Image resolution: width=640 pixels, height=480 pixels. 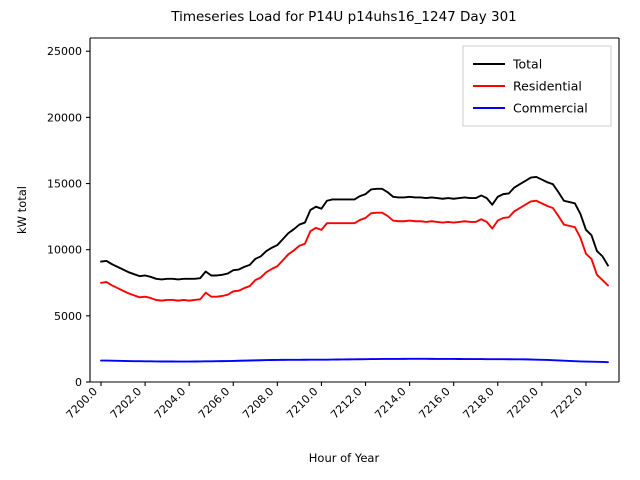 What do you see at coordinates (64, 117) in the screenshot?
I see `y-tick-label: 20000` at bounding box center [64, 117].